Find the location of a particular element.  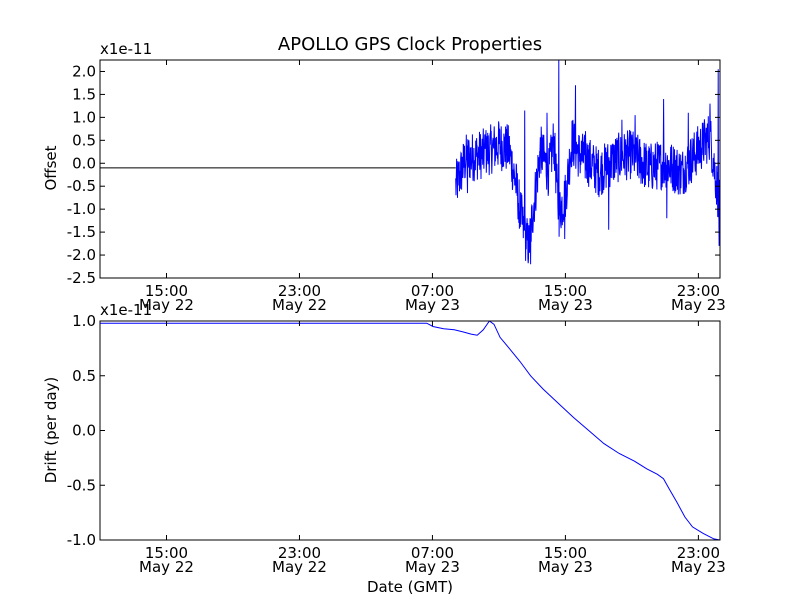

drift-ytick-label: -0.5 is located at coordinates (81, 485).